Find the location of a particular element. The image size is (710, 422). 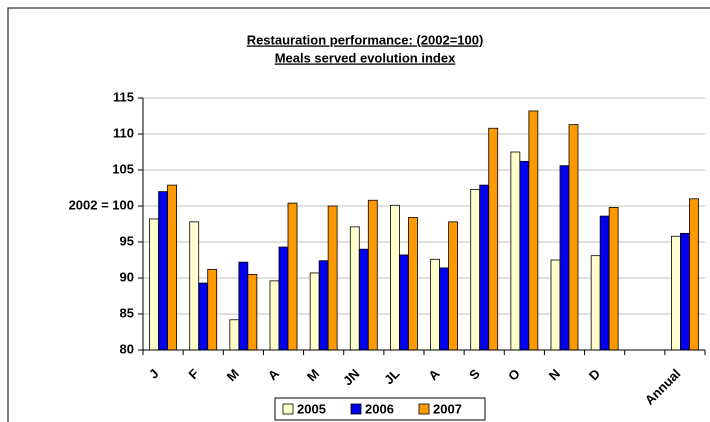

x-tick-label: JL is located at coordinates (391, 376).